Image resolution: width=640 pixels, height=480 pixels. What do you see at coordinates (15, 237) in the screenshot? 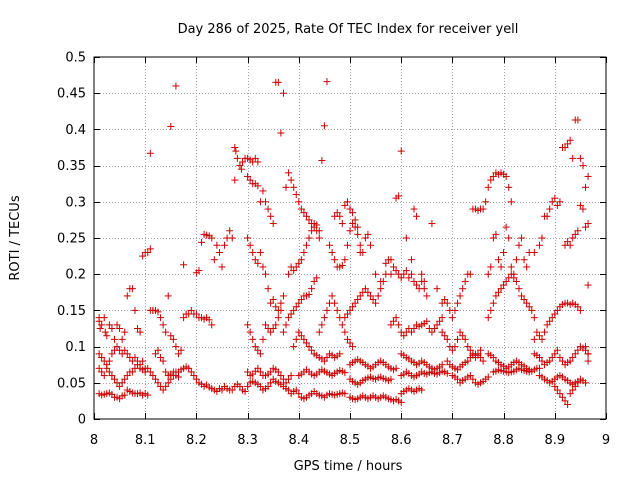
I see `y-axis-label: ROTI / TECUs` at bounding box center [15, 237].